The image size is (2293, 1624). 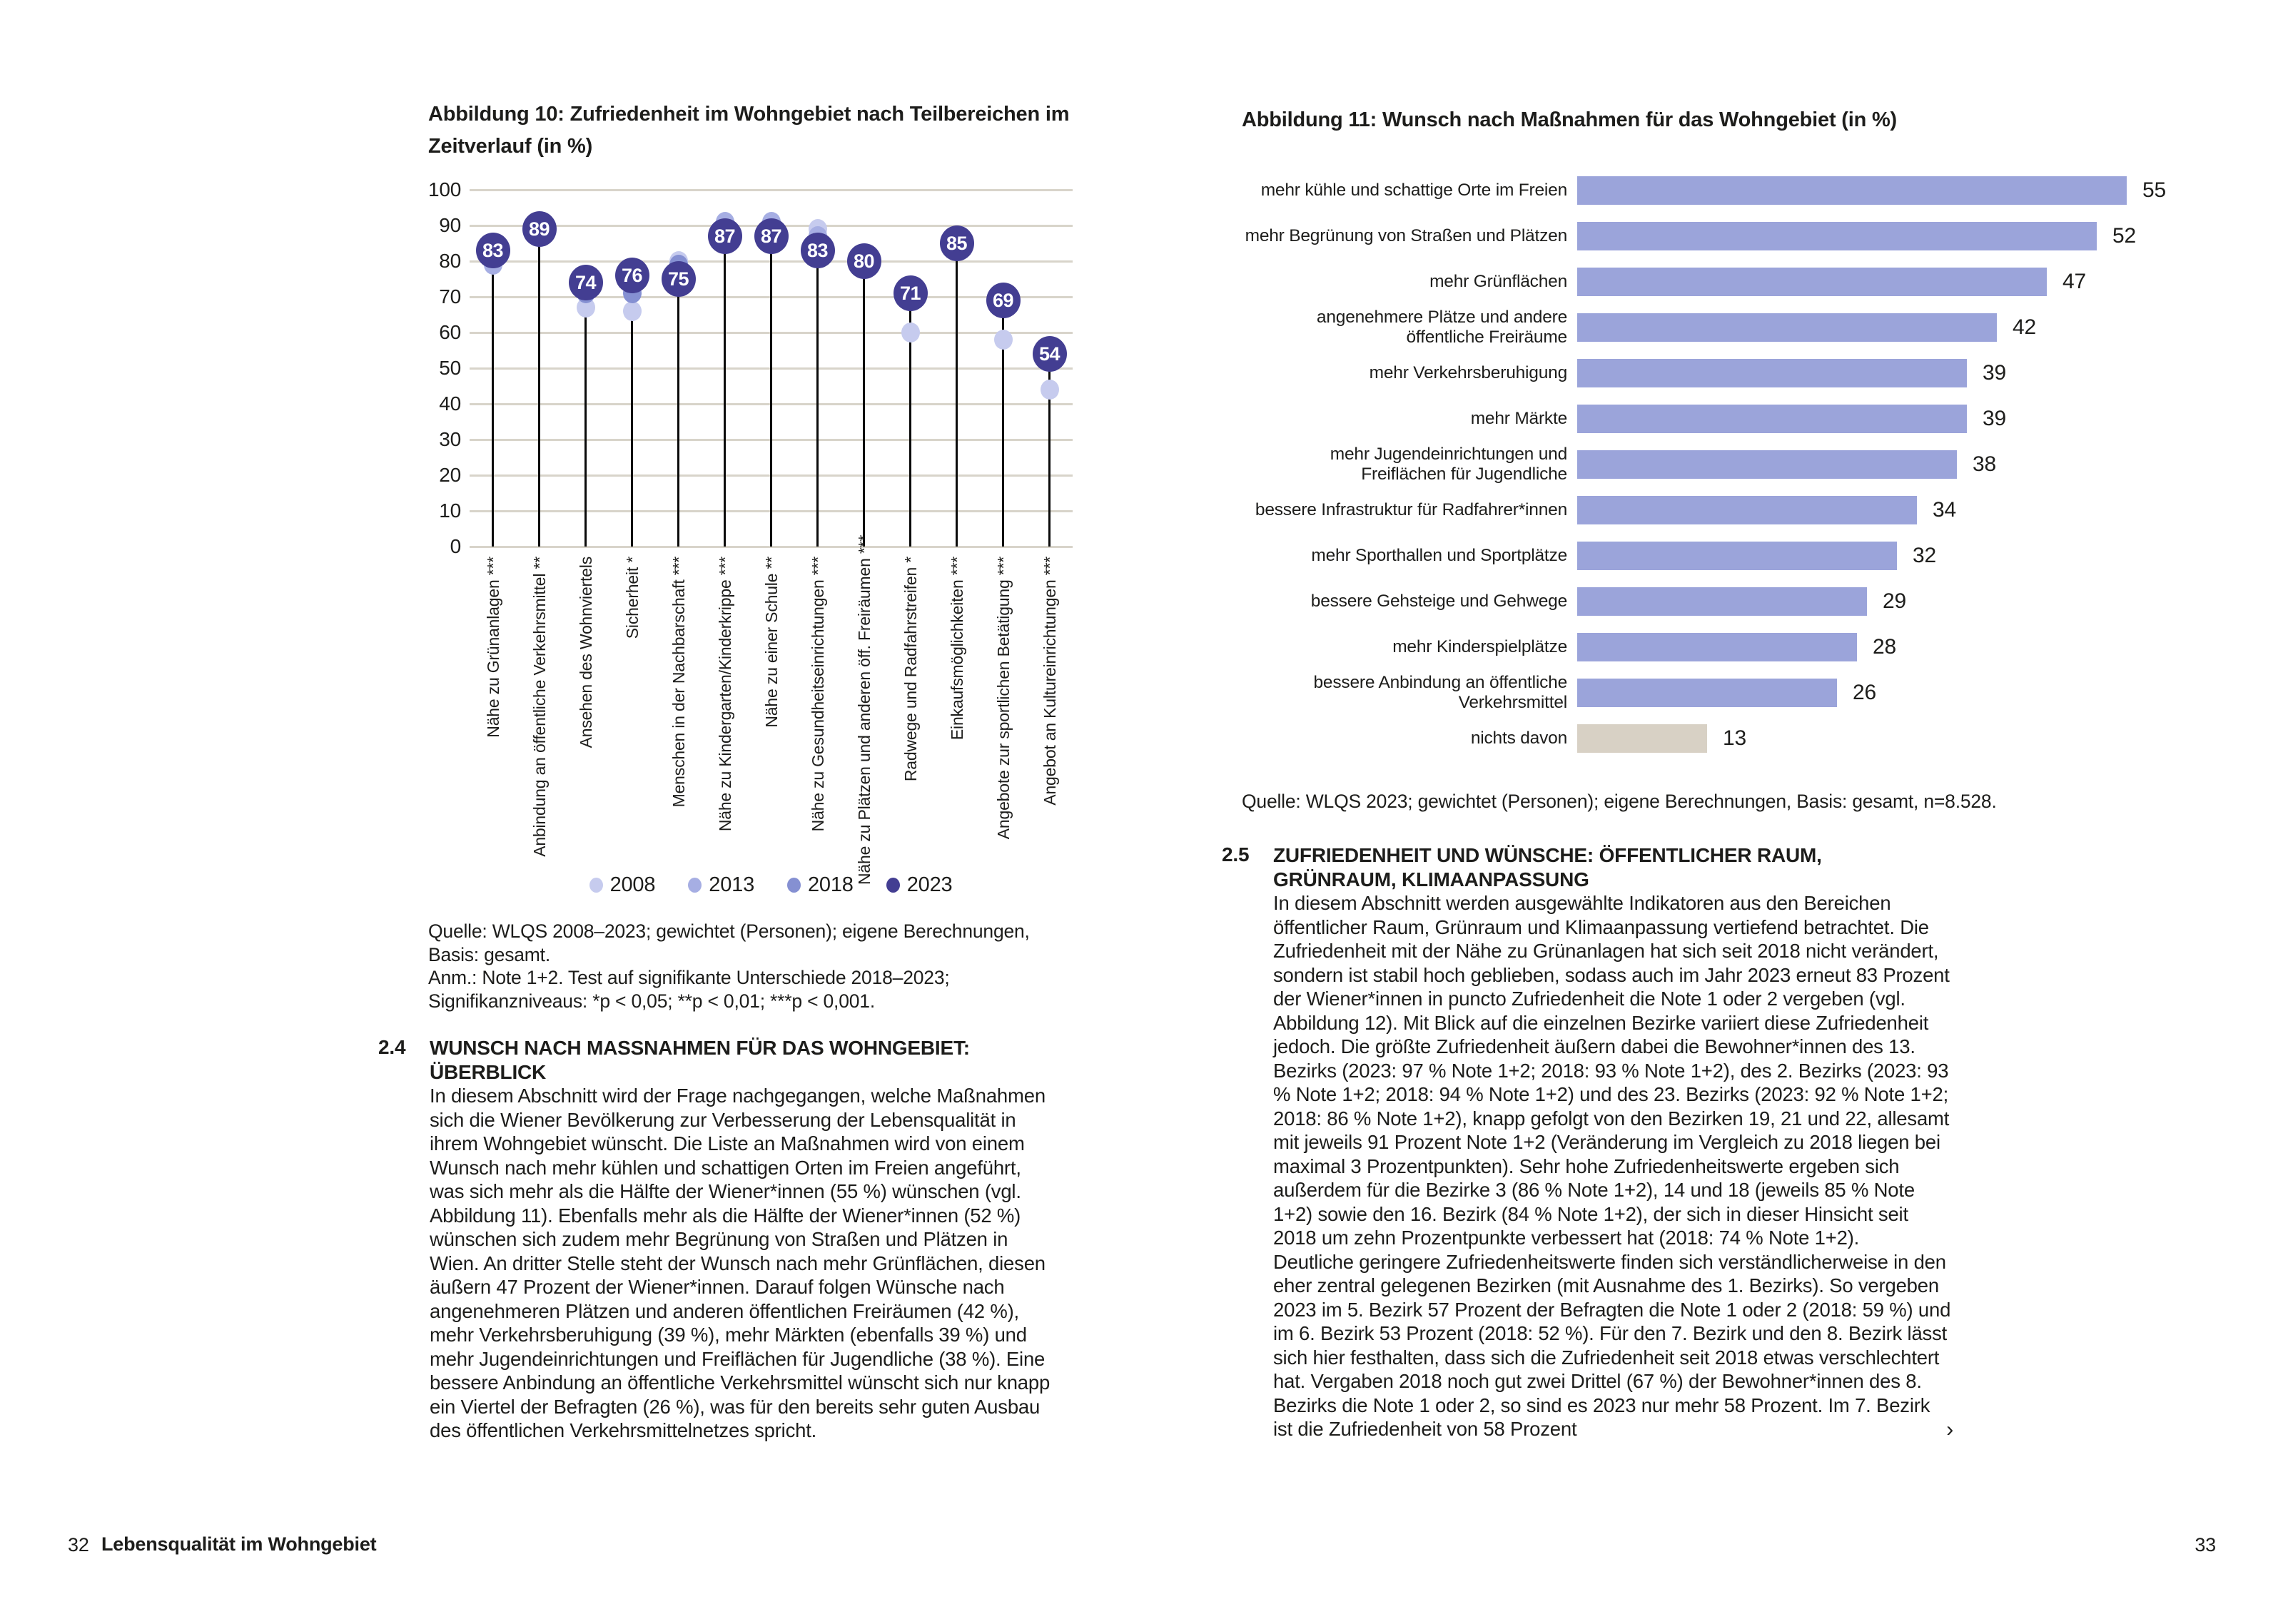 I want to click on bar-row: mehr Märkte 39, so click(x=1709, y=419).